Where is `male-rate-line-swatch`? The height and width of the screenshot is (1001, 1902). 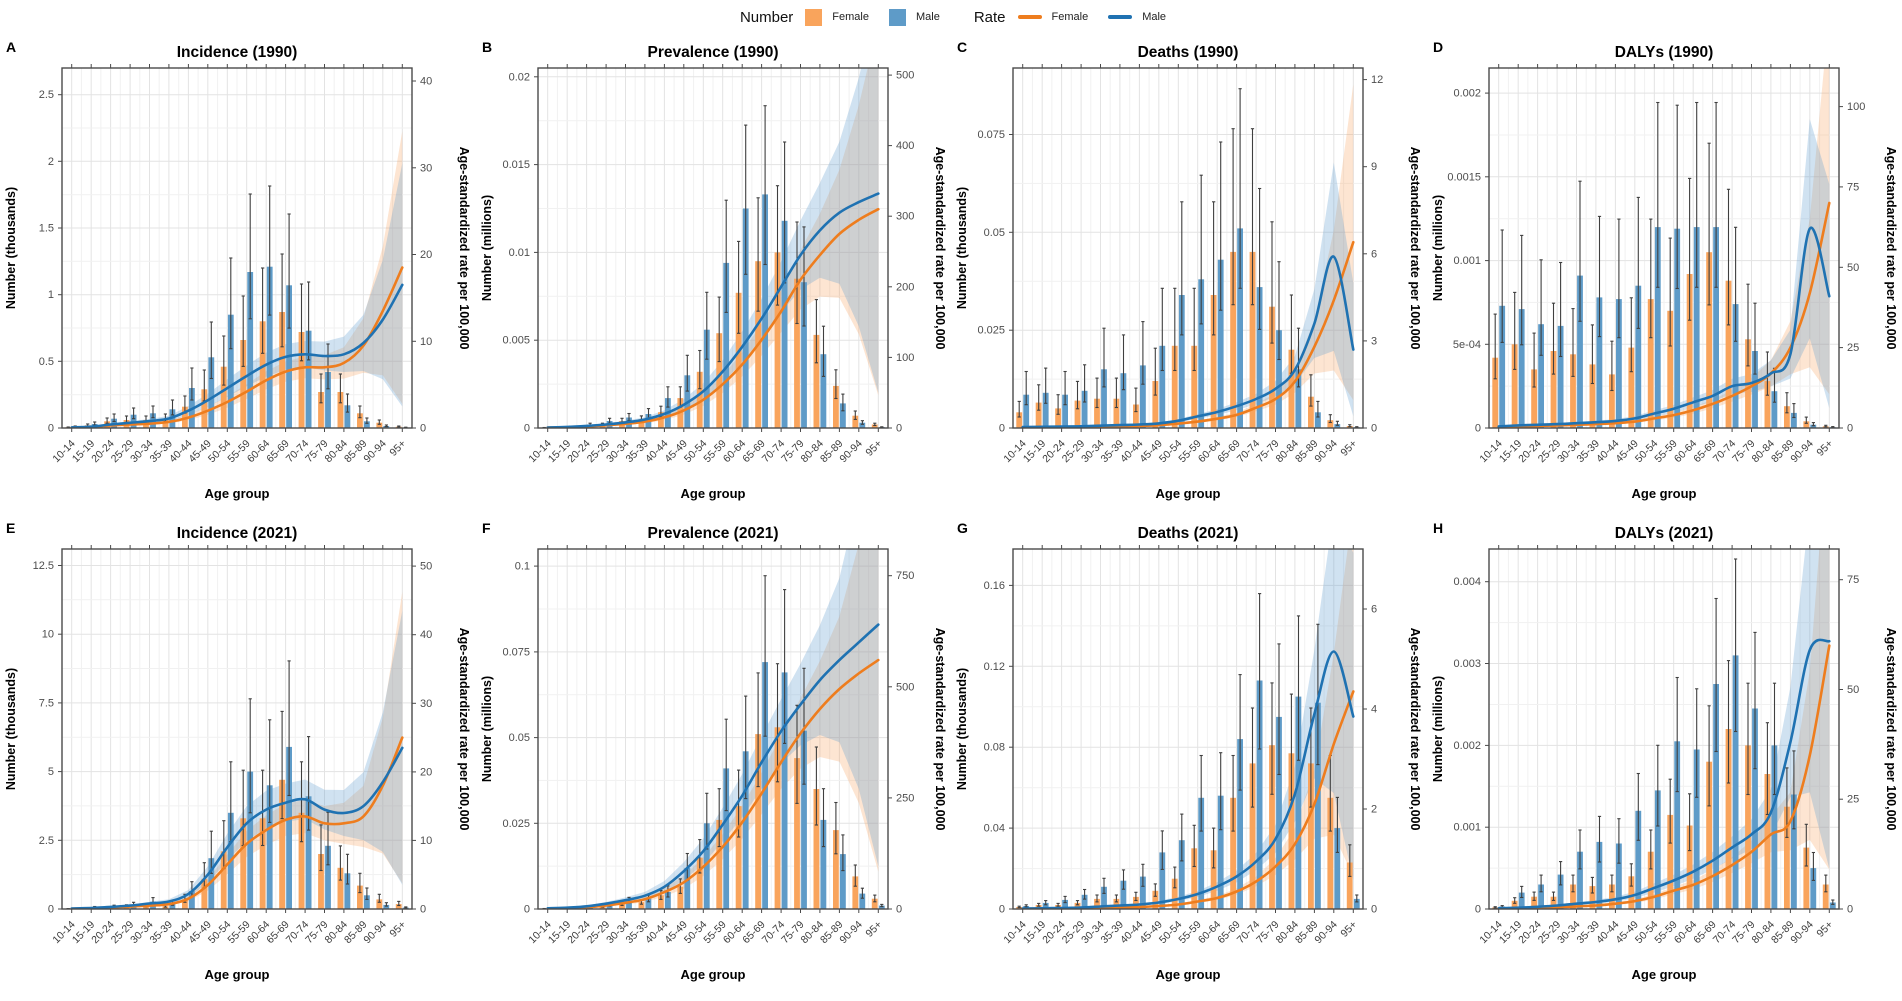
male-rate-line-swatch is located at coordinates (1120, 17).